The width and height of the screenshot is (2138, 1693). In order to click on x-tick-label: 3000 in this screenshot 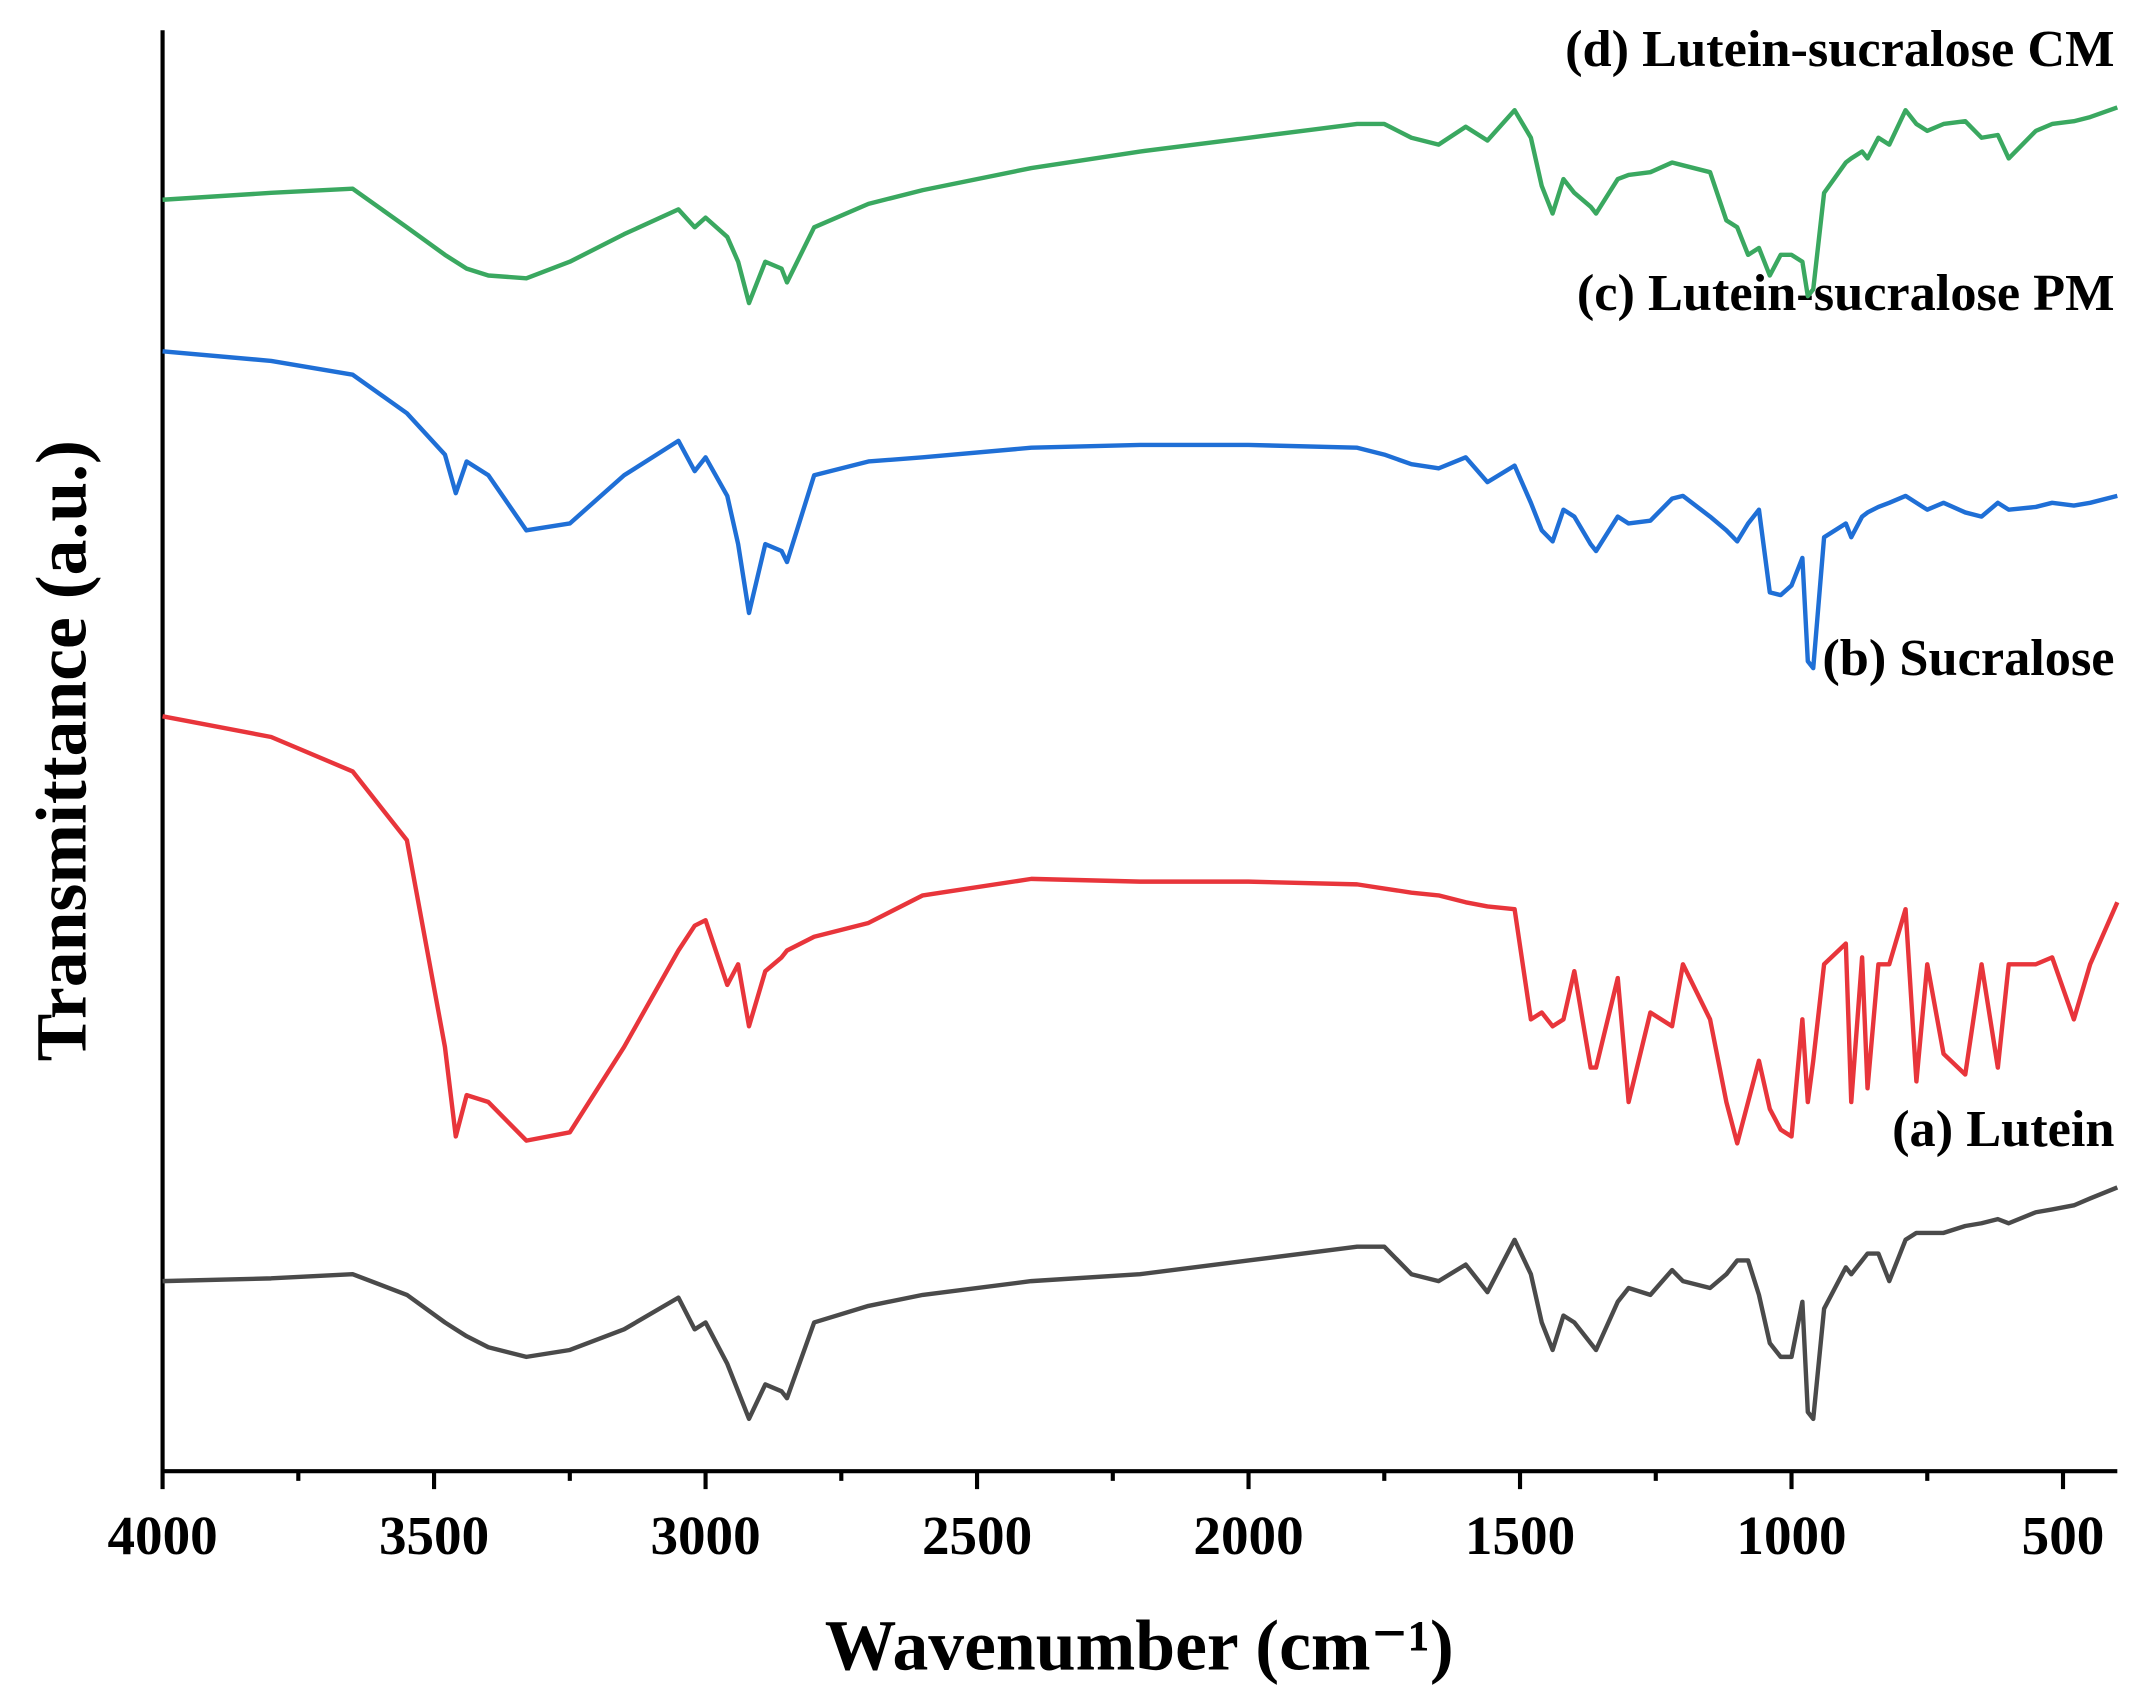, I will do `click(705, 1535)`.